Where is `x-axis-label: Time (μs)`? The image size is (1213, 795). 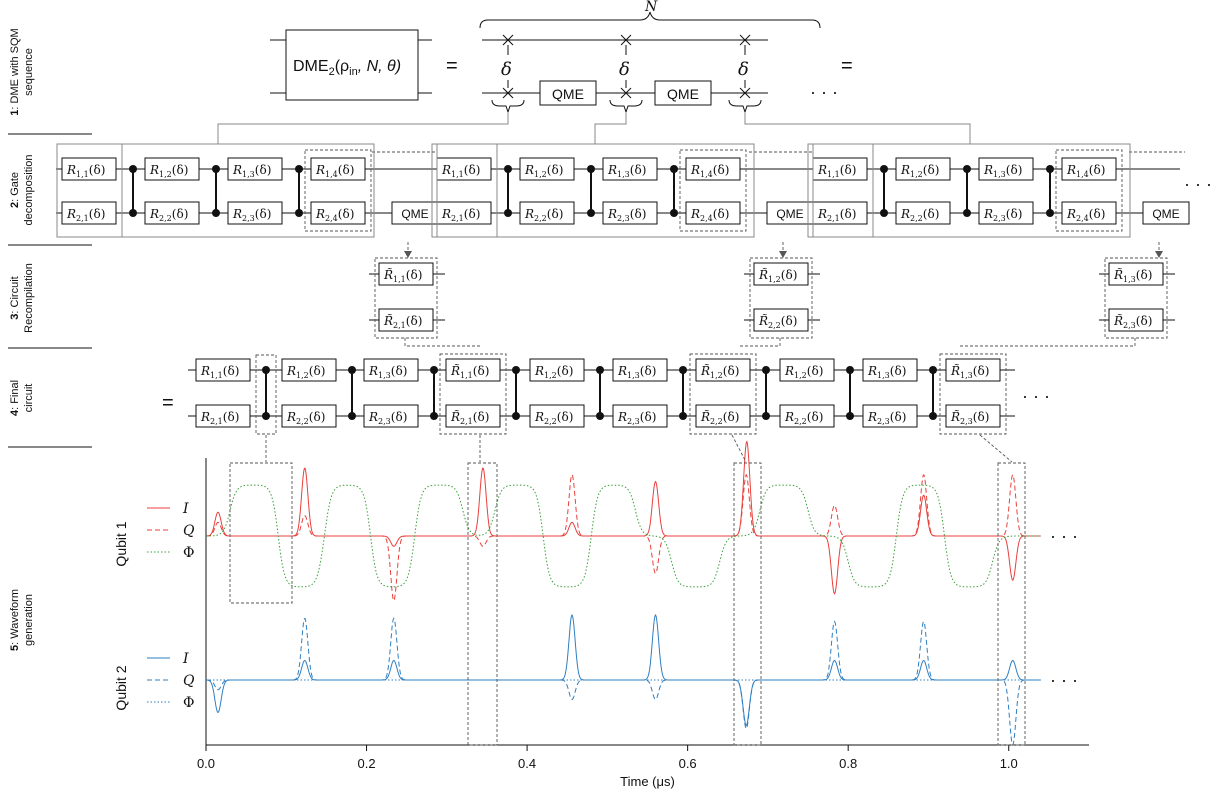 x-axis-label: Time (μs) is located at coordinates (647, 781).